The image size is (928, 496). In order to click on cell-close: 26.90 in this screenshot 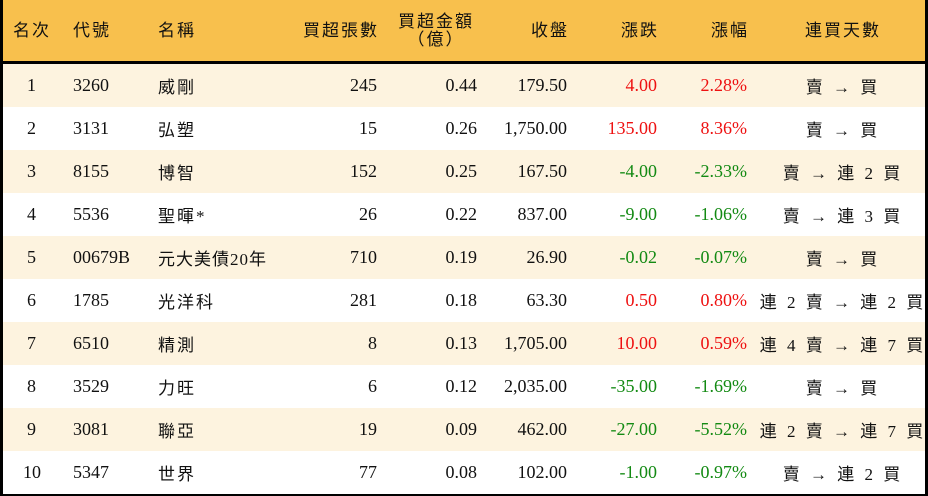, I will do `click(547, 257)`.